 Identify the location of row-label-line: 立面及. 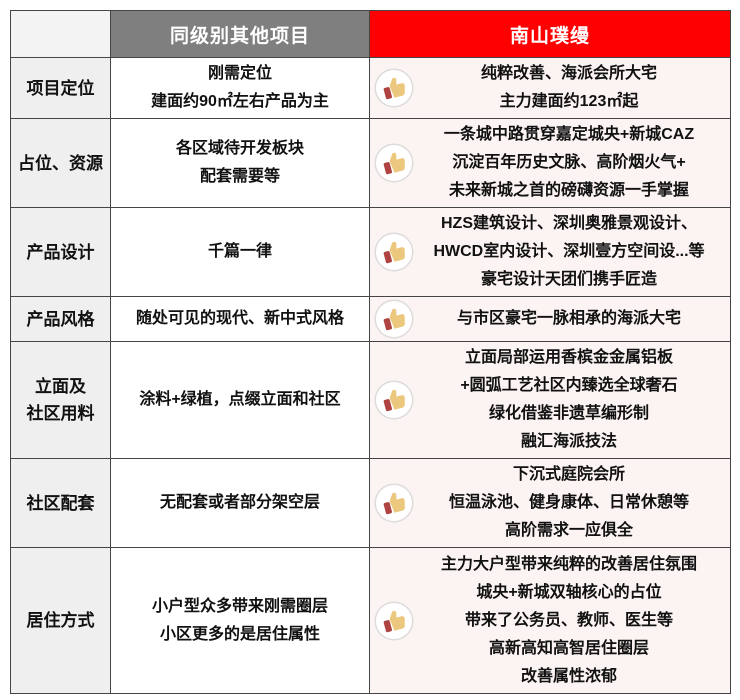
(60, 386).